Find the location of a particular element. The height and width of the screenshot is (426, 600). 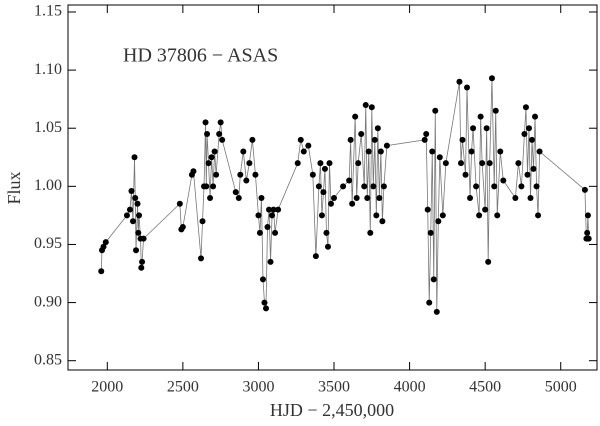

x-tick-label: 2000 is located at coordinates (107, 387).